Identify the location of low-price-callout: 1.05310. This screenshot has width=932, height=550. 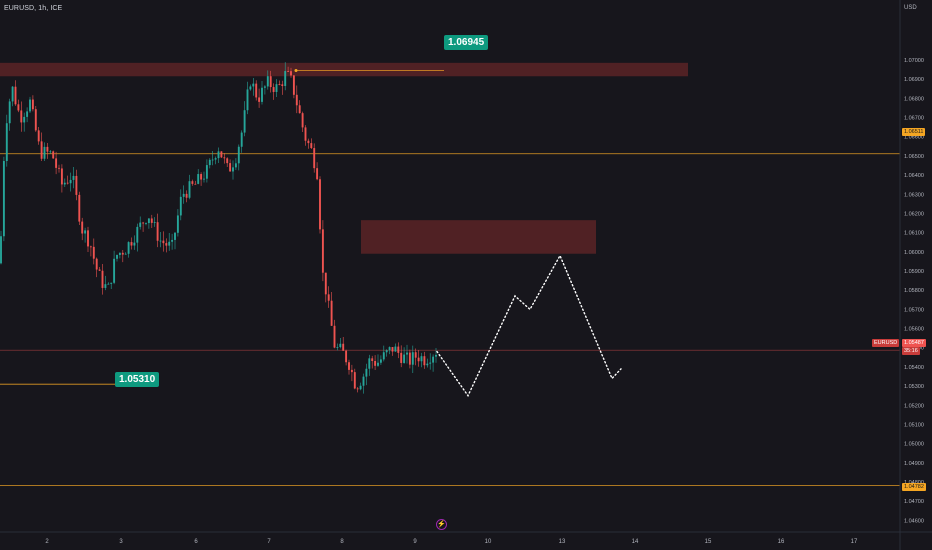
(137, 379).